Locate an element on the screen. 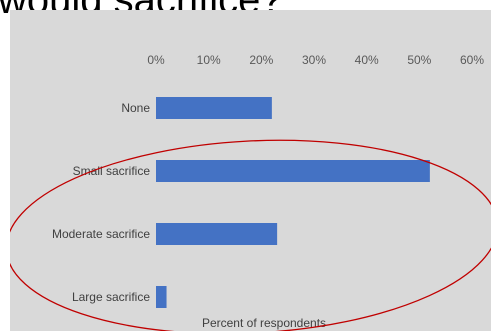  x-tick-label: 10% is located at coordinates (209, 60).